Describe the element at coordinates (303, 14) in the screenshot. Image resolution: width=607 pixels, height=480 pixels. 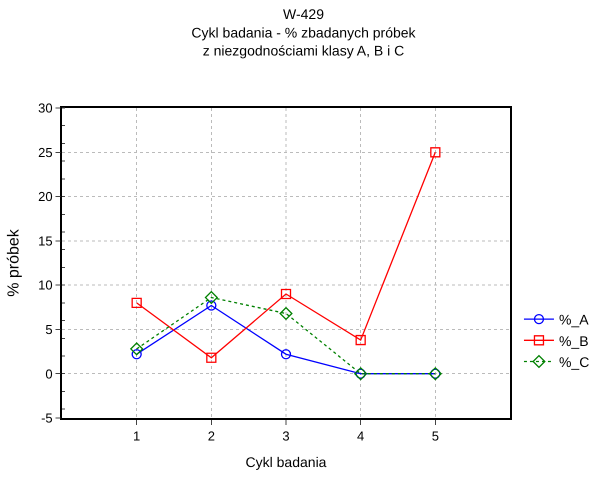
I see `chart-title: W-429` at that location.